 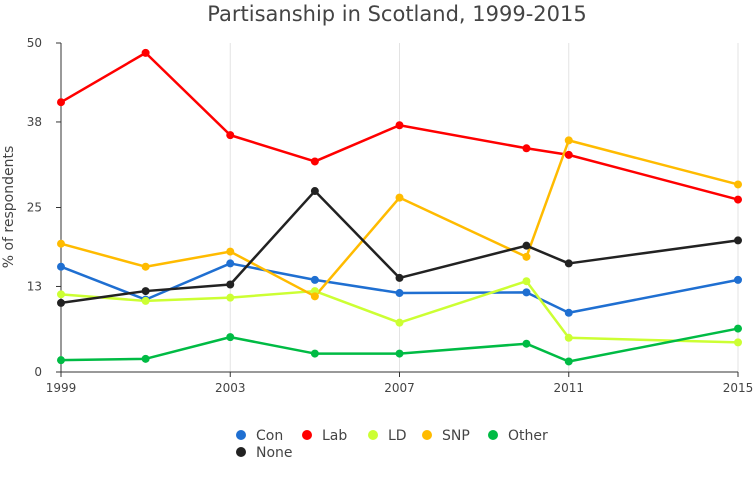 What do you see at coordinates (61, 360) in the screenshot?
I see `data-point-other-1999` at bounding box center [61, 360].